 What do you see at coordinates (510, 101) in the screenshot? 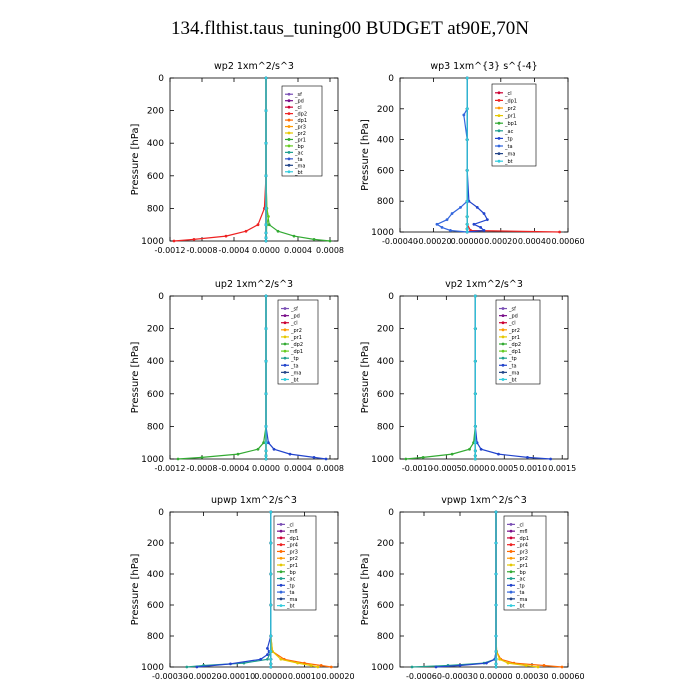
I see `legend-entry: _dp1` at bounding box center [510, 101].